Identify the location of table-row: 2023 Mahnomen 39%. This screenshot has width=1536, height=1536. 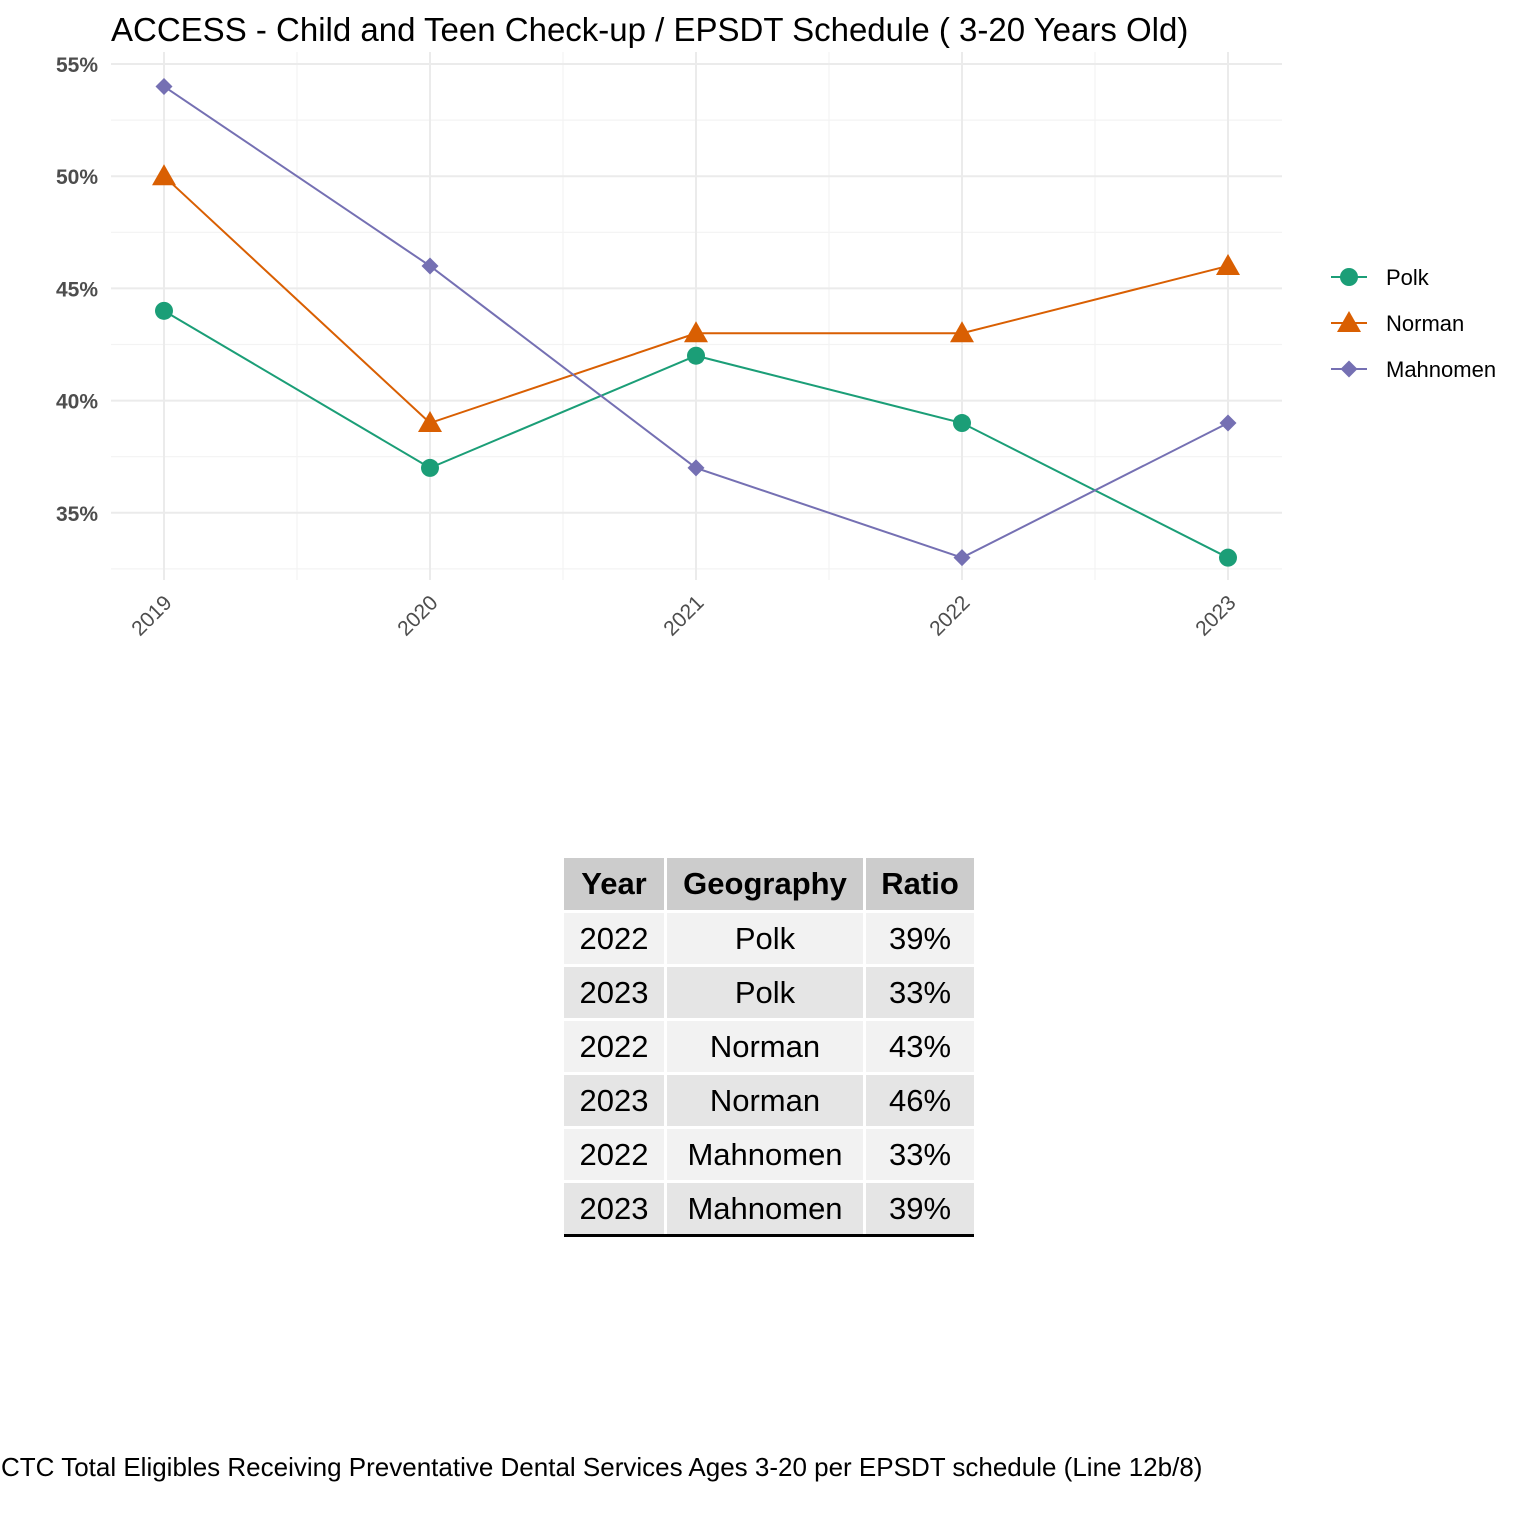
(769, 1208).